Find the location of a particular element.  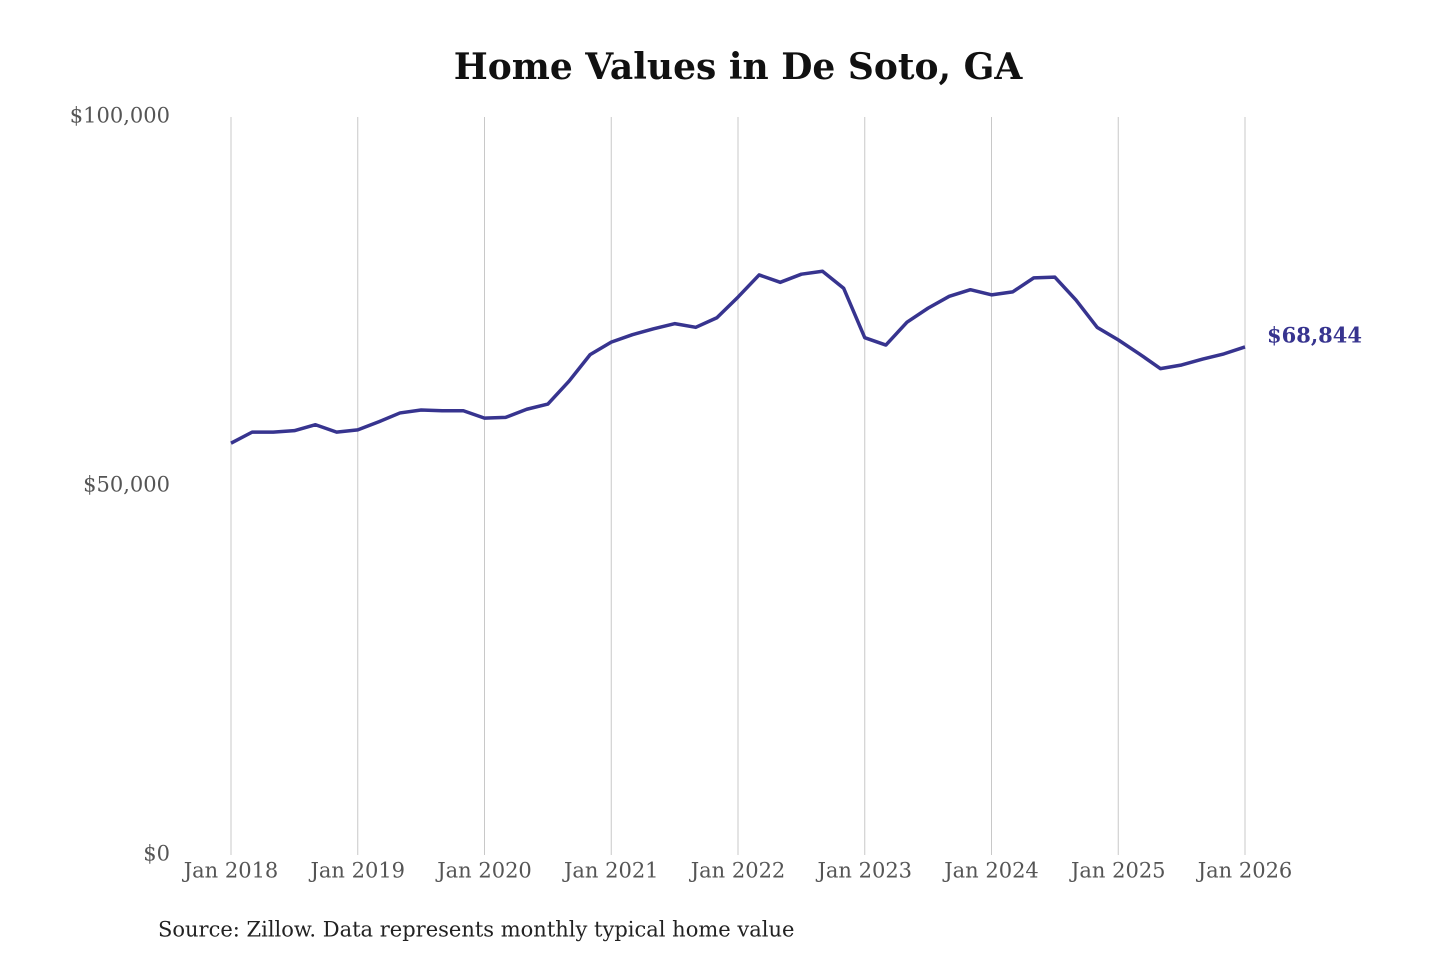

x-tick-label: Jan 2025 is located at coordinates (1117, 871).